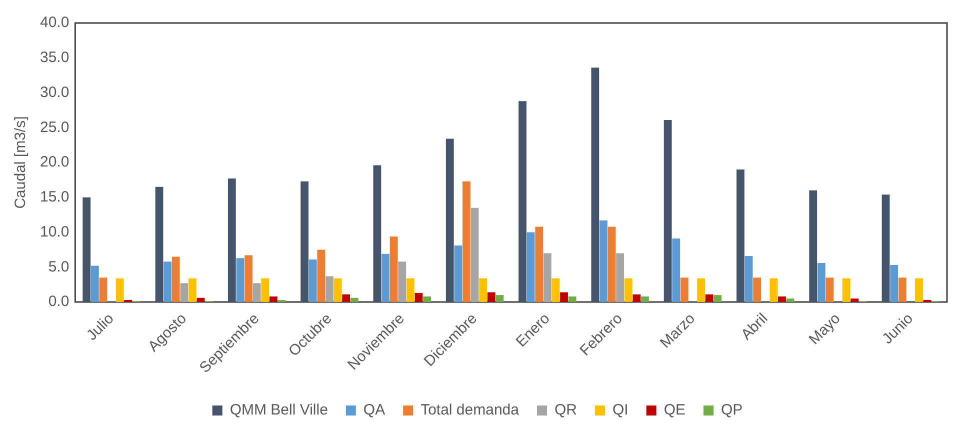 The width and height of the screenshot is (965, 436). I want to click on legend-label: QA, so click(374, 410).